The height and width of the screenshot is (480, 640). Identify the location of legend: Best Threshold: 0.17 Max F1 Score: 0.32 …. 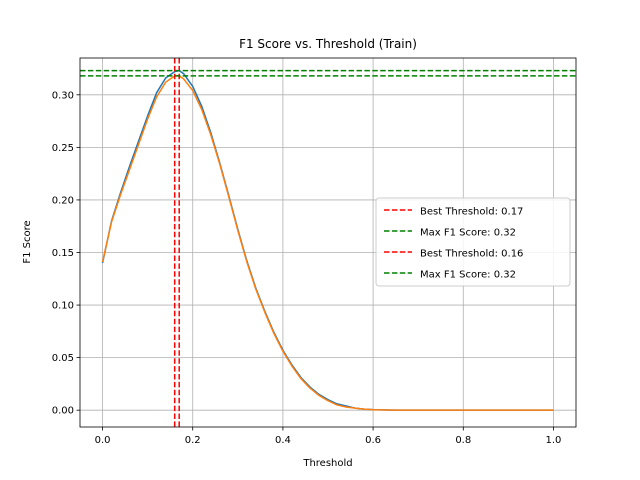
(473, 242).